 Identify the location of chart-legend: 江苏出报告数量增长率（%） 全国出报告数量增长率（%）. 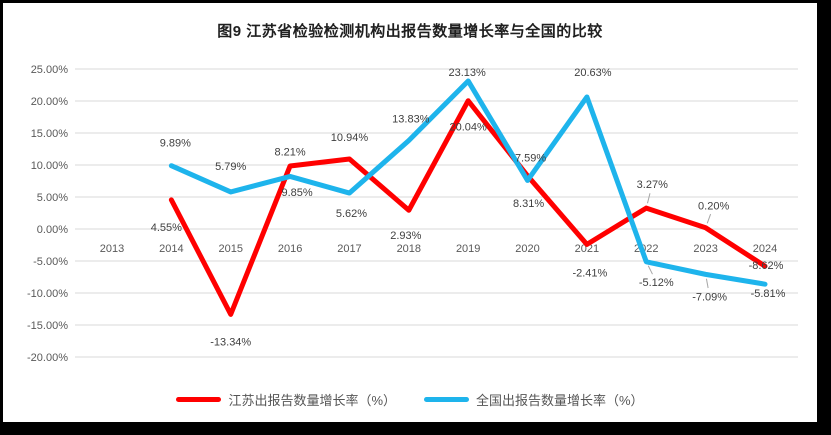
(410, 399).